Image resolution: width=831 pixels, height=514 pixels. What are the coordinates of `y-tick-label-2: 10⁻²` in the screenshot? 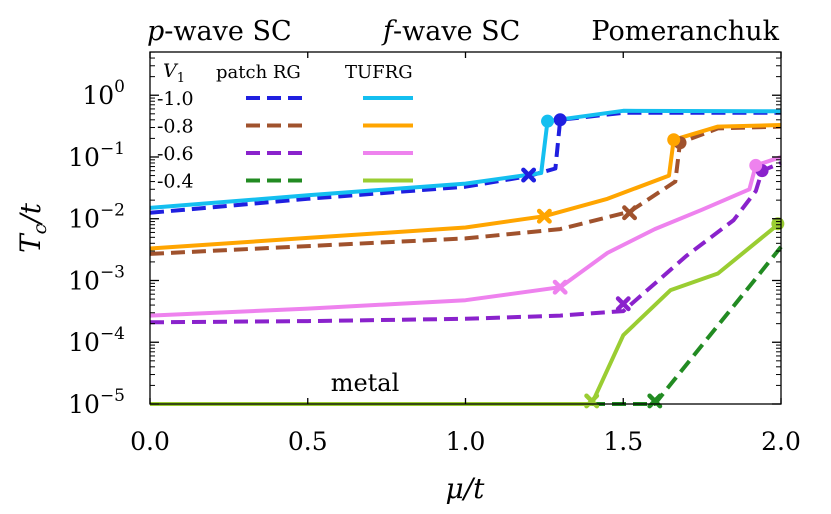 It's located at (96, 217).